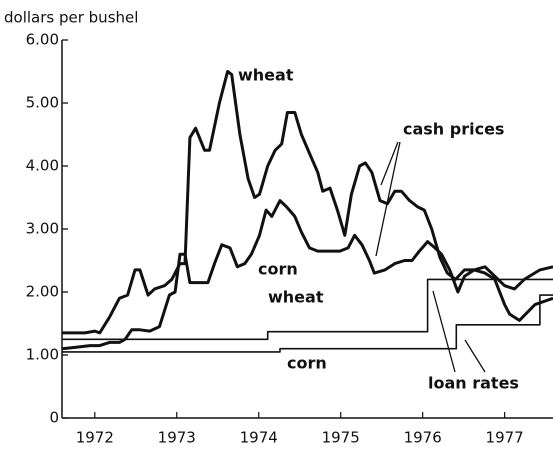 This screenshot has height=453, width=553. I want to click on y-tick-label: 6.00, so click(42, 40).